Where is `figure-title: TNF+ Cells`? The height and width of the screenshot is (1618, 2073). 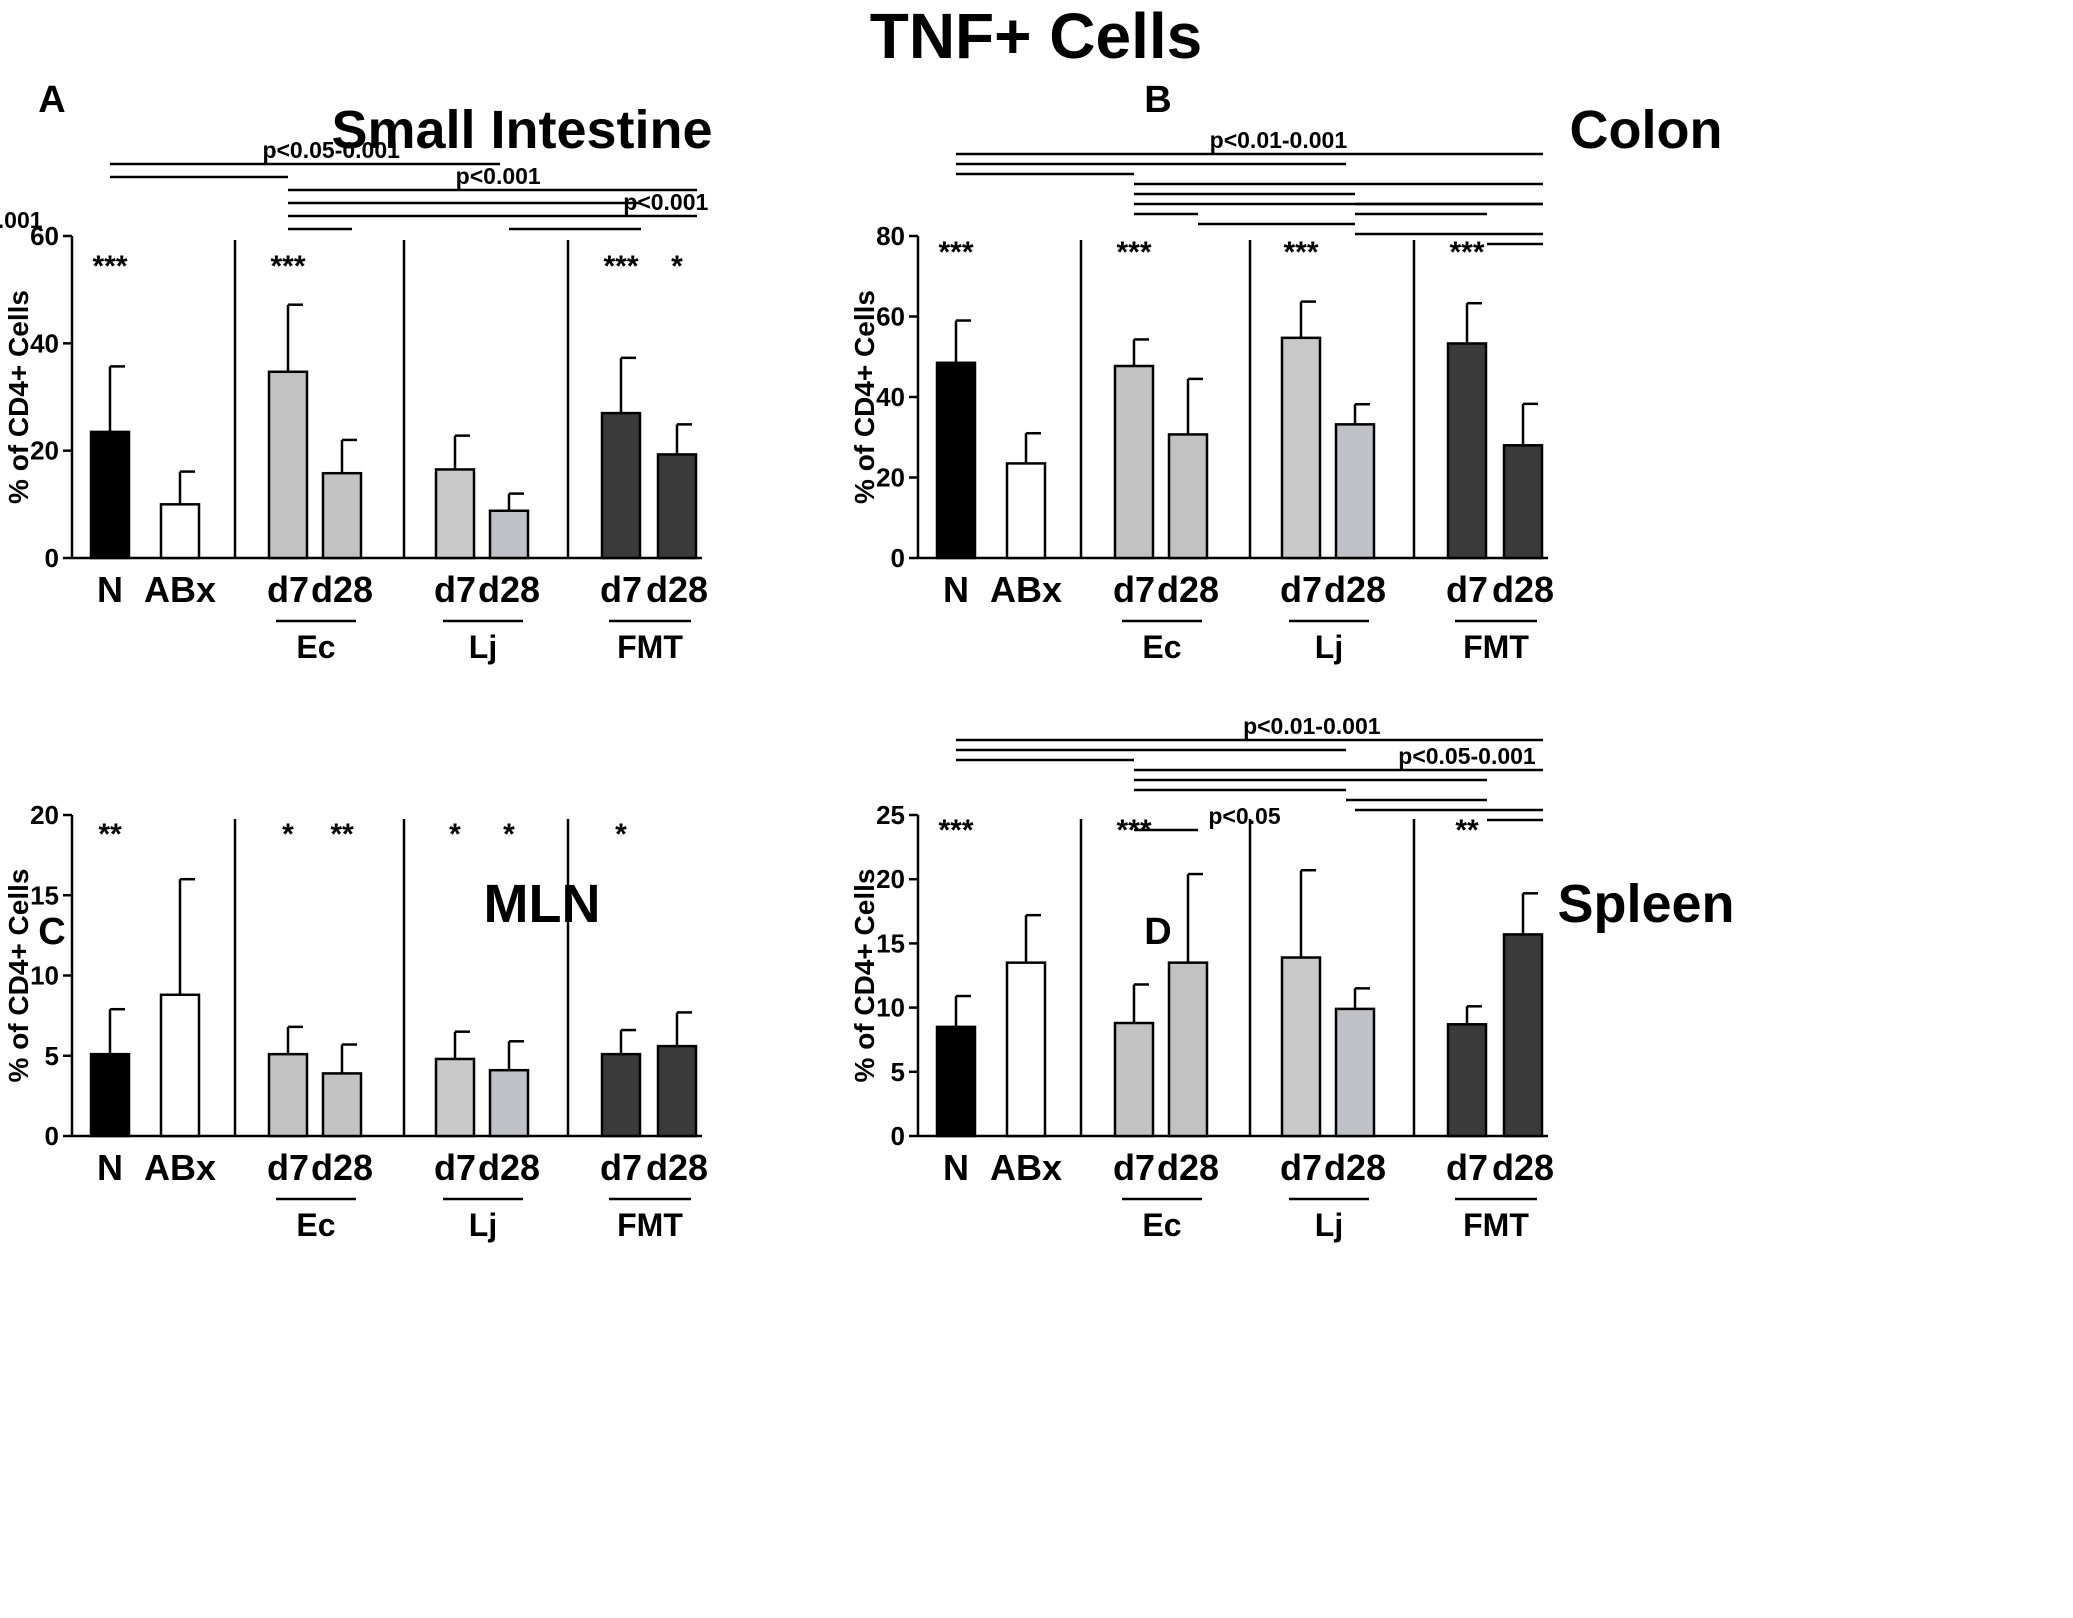 figure-title: TNF+ Cells is located at coordinates (1036, 36).